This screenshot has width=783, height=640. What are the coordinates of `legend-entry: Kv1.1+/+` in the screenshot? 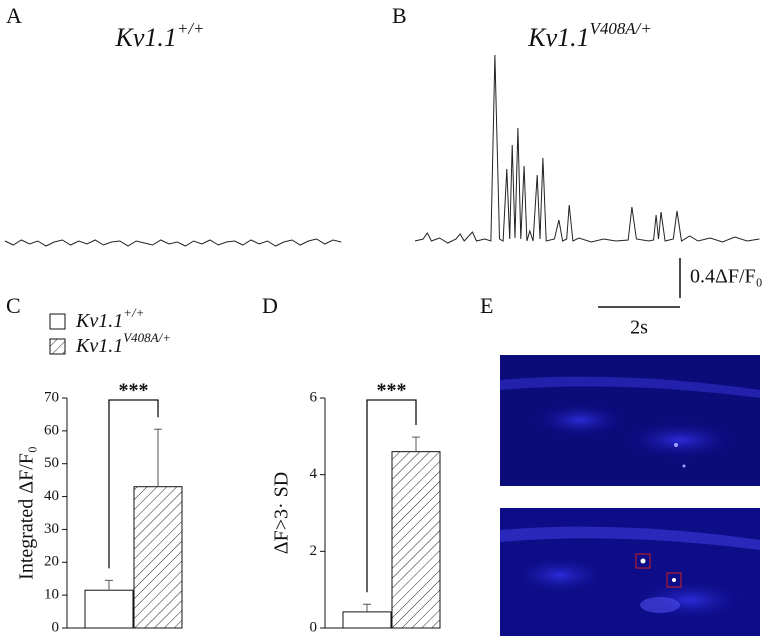 It's located at (109, 318).